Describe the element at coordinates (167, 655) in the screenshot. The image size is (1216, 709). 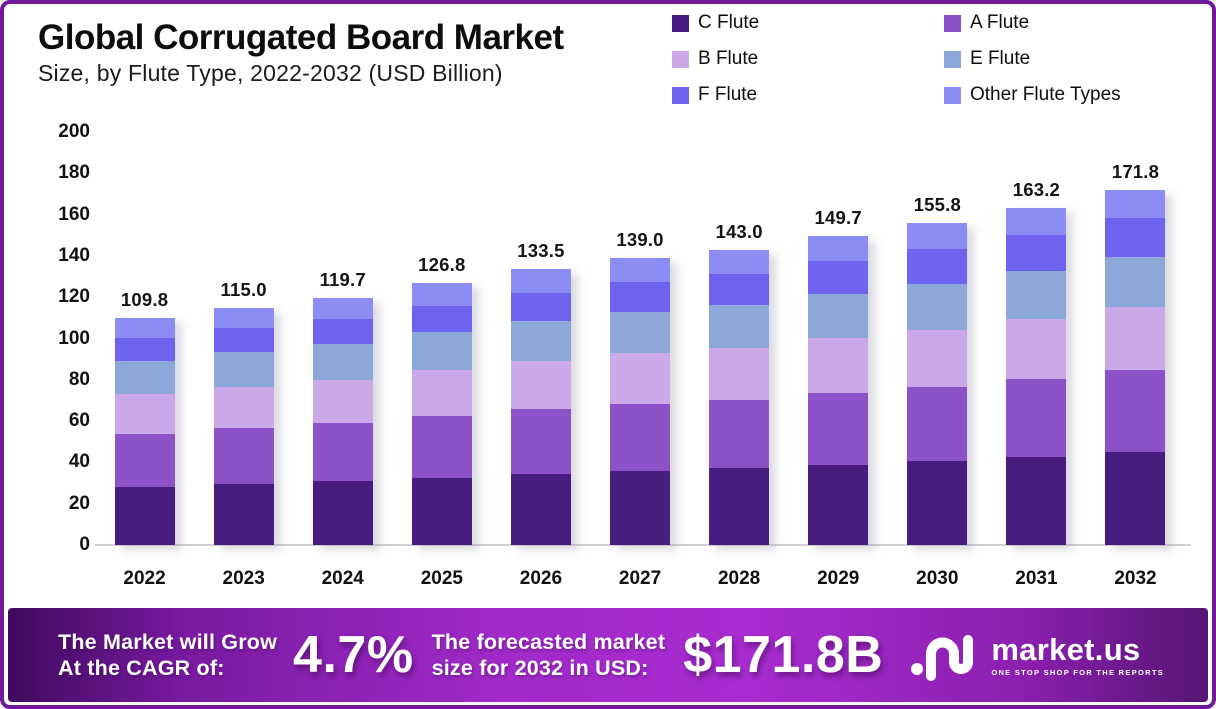
I see `cagr-label: The Market will Grow At the CAGR of:` at that location.